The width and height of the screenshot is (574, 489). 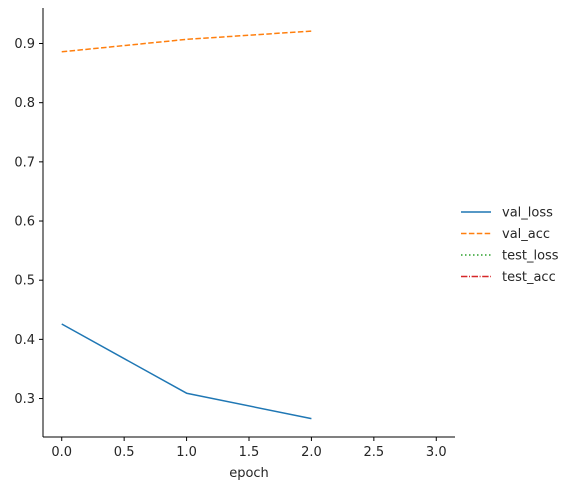 What do you see at coordinates (529, 277) in the screenshot?
I see `legend-label-test-acc: test_acc` at bounding box center [529, 277].